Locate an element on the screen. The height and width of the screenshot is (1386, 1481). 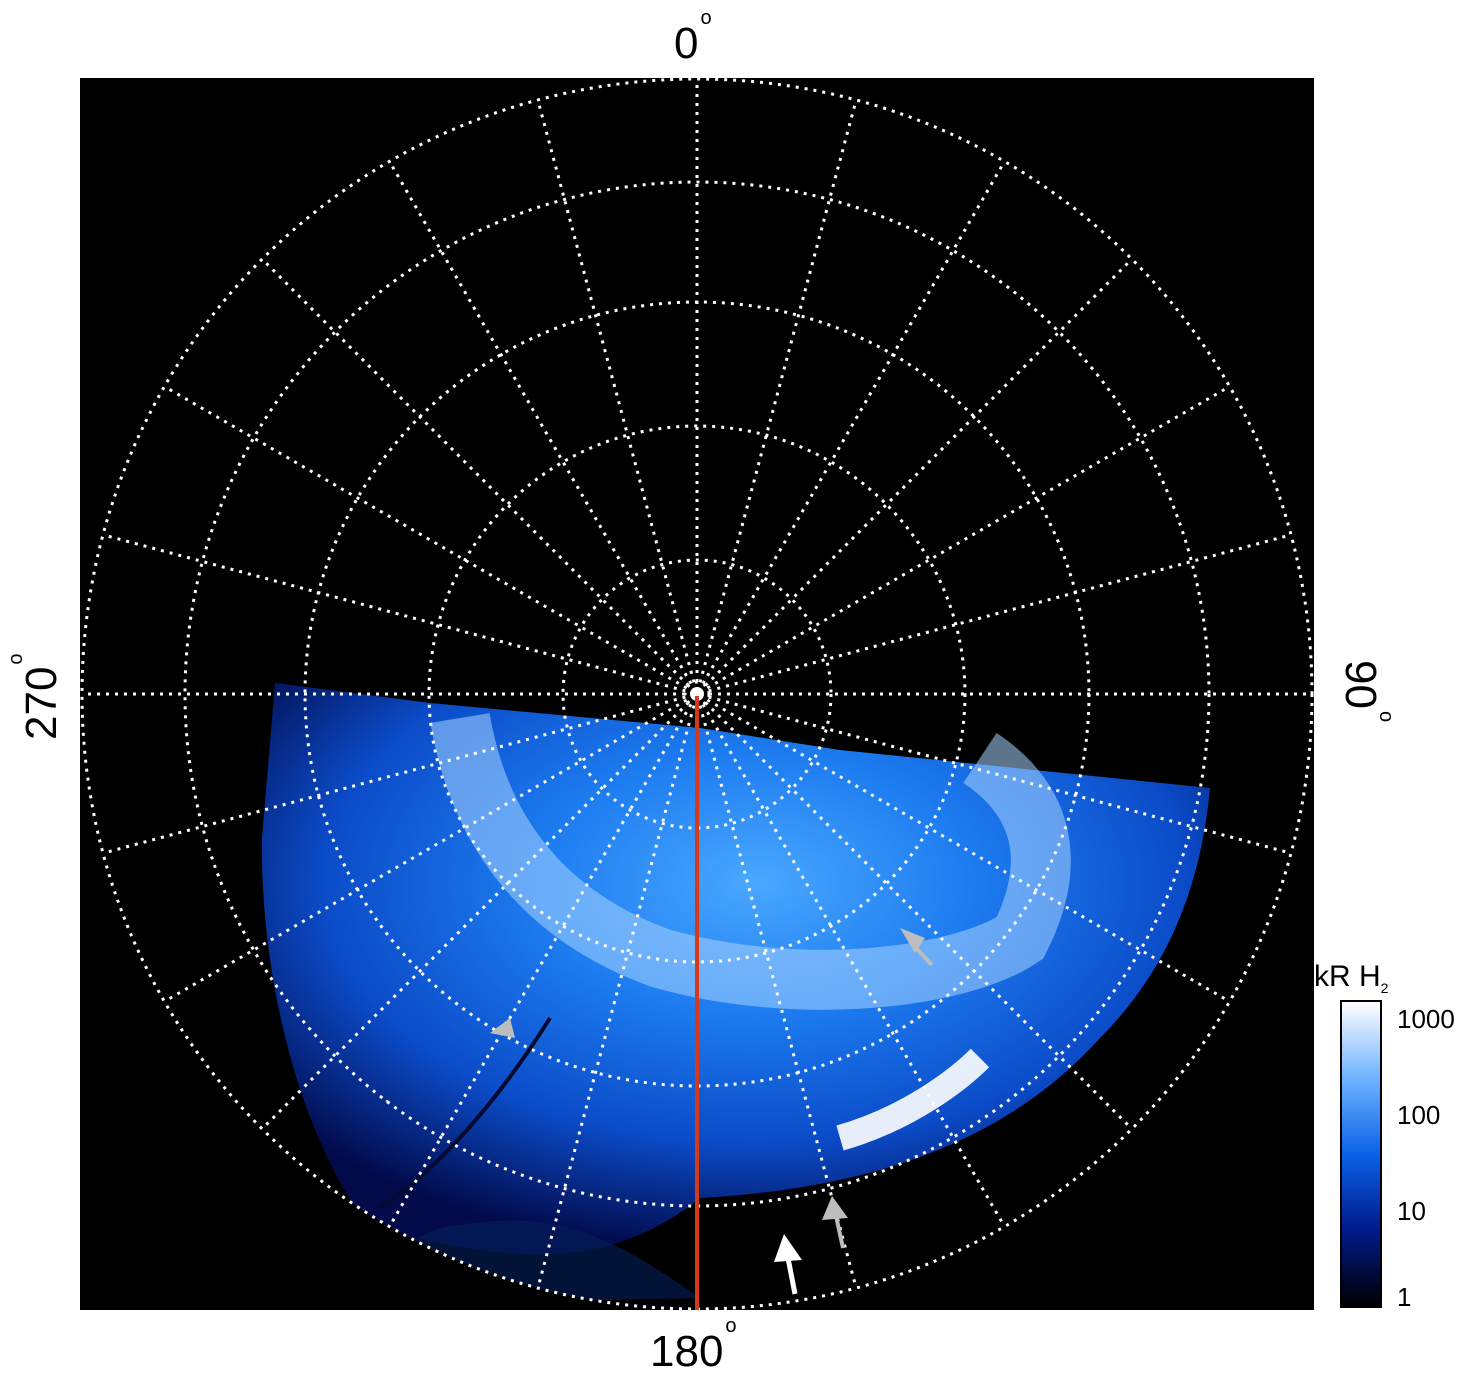
gray-arrow-lower is located at coordinates (835, 1222).